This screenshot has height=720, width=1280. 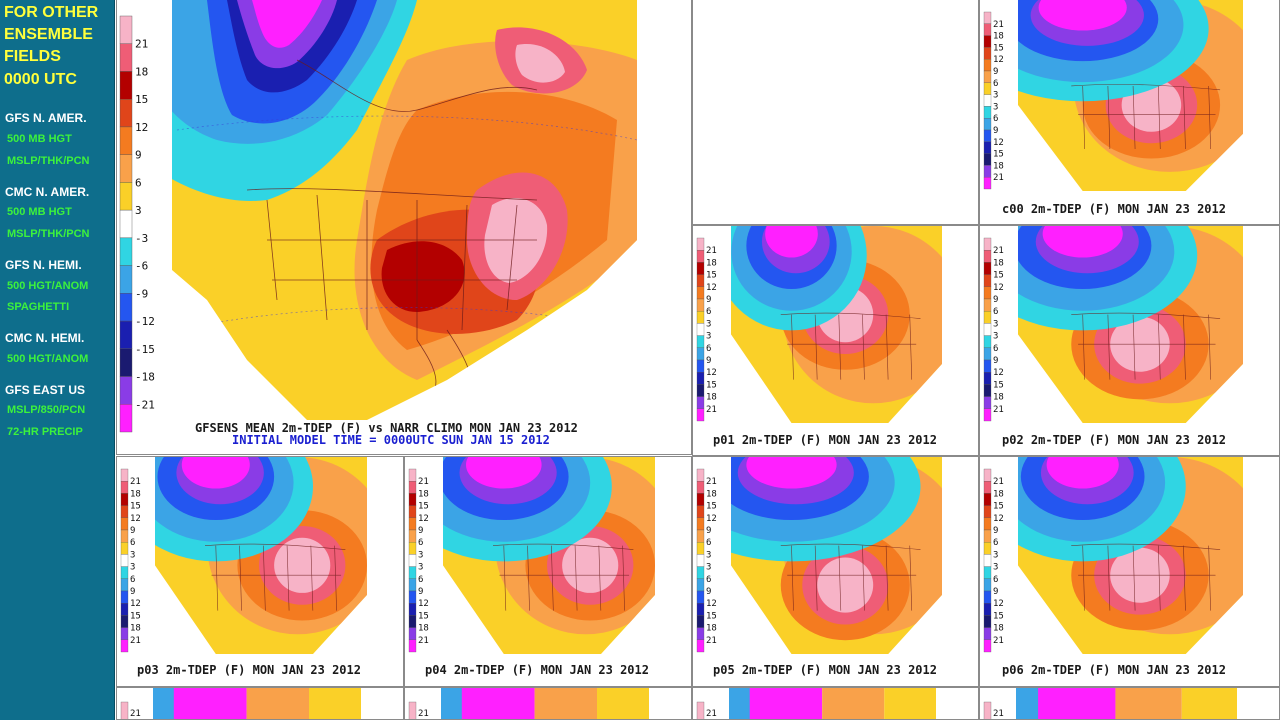 What do you see at coordinates (48, 286) in the screenshot?
I see `sidebar-link-gfs-nhemi-500hgt: 500 HGT/ANOM` at bounding box center [48, 286].